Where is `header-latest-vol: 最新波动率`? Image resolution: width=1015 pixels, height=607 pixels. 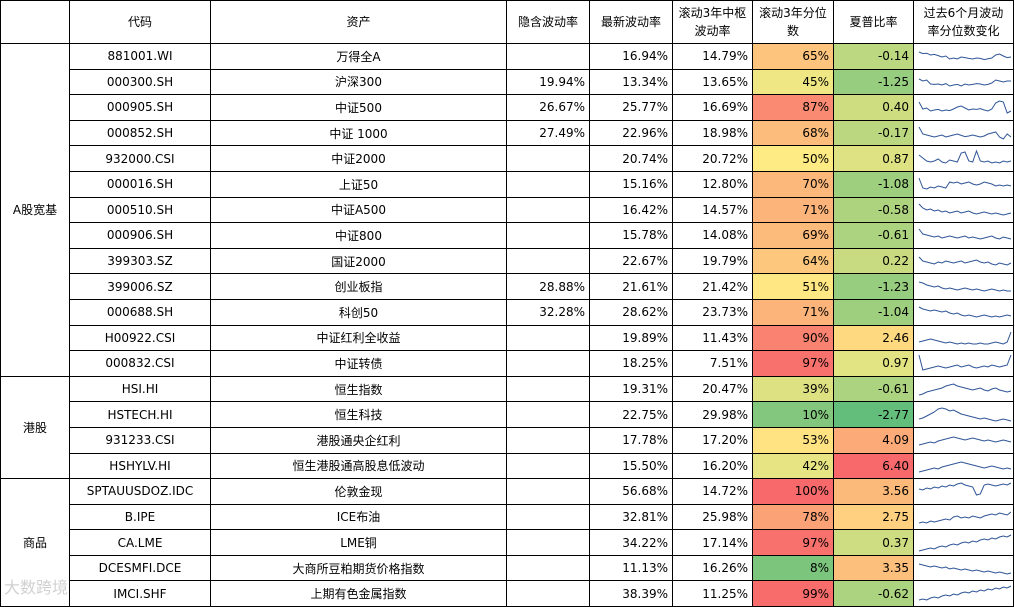
header-latest-vol: 最新波动率 is located at coordinates (631, 22).